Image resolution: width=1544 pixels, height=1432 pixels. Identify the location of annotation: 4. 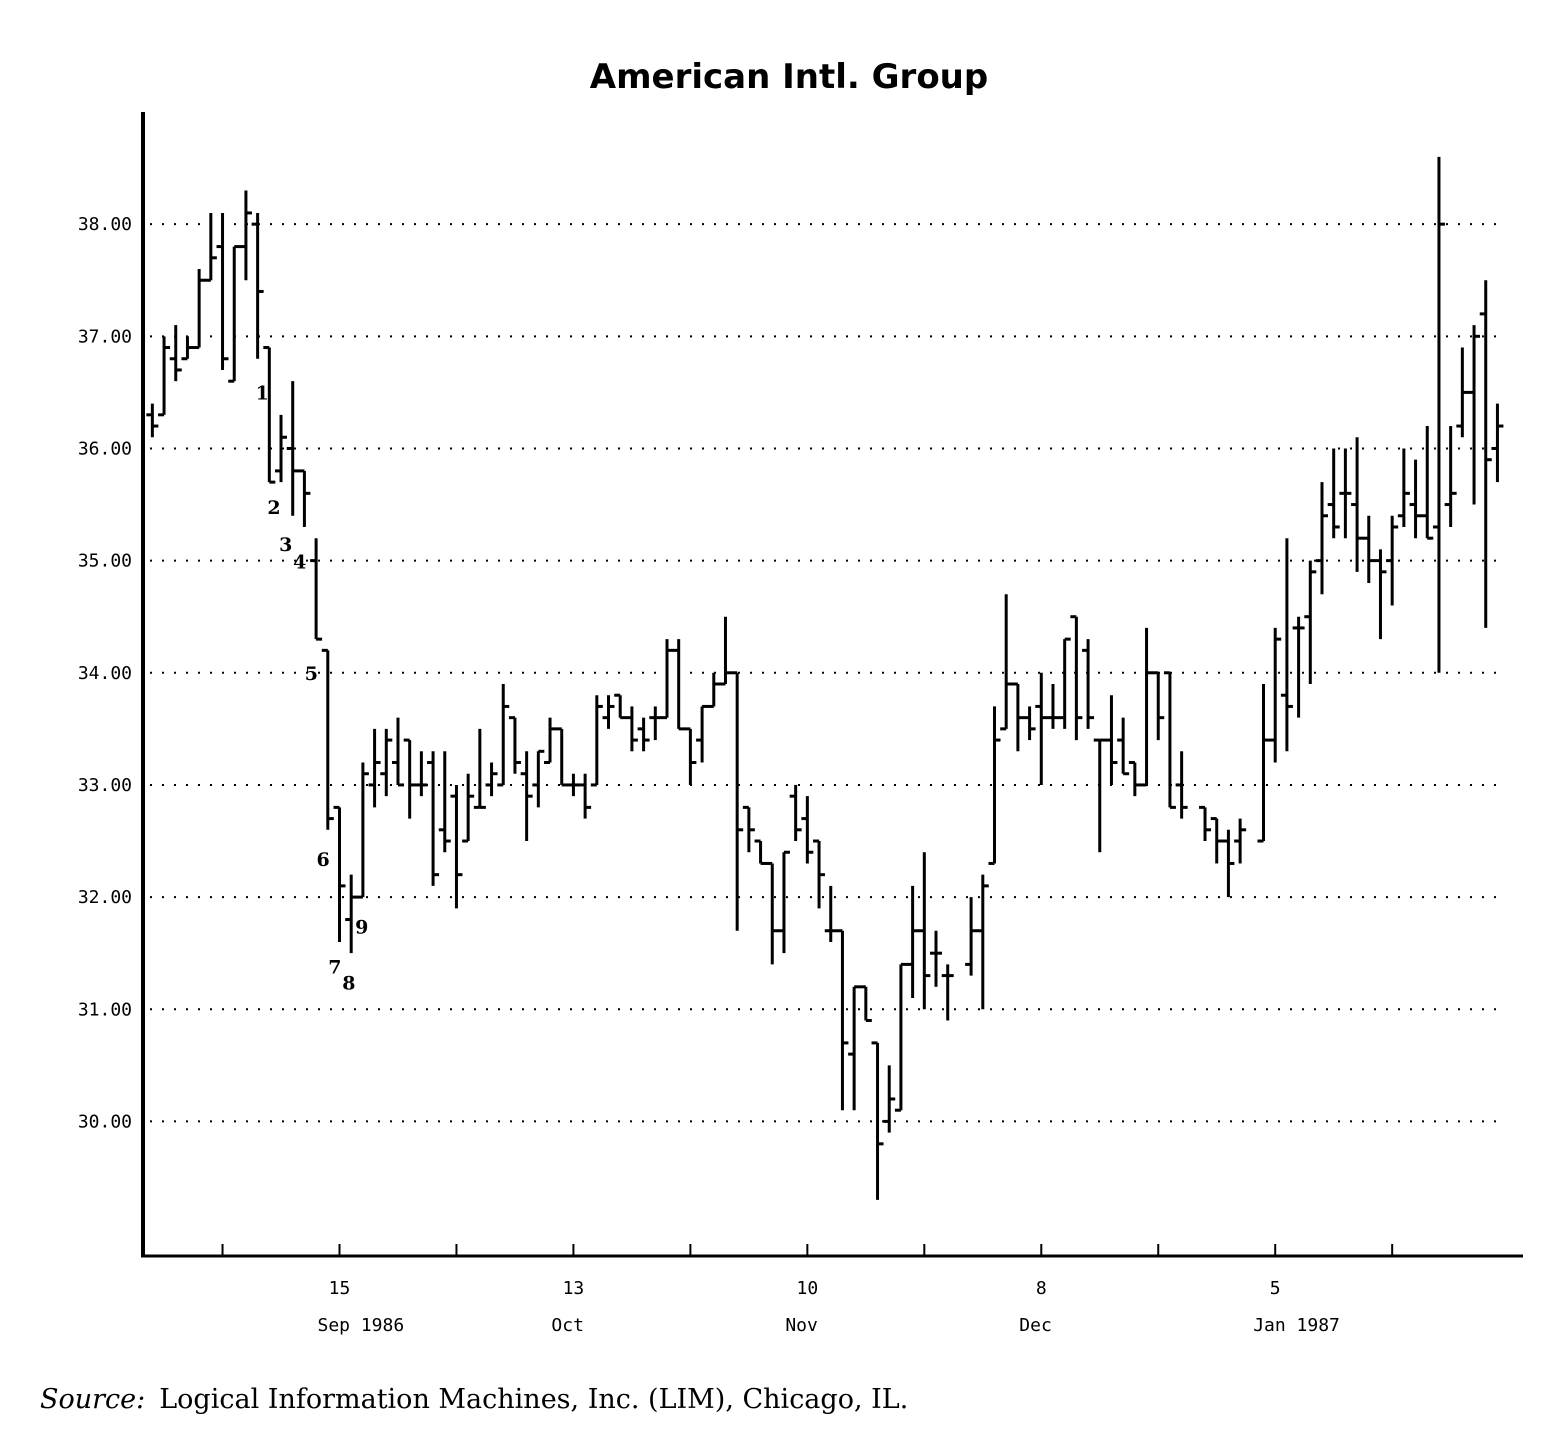
(299, 563).